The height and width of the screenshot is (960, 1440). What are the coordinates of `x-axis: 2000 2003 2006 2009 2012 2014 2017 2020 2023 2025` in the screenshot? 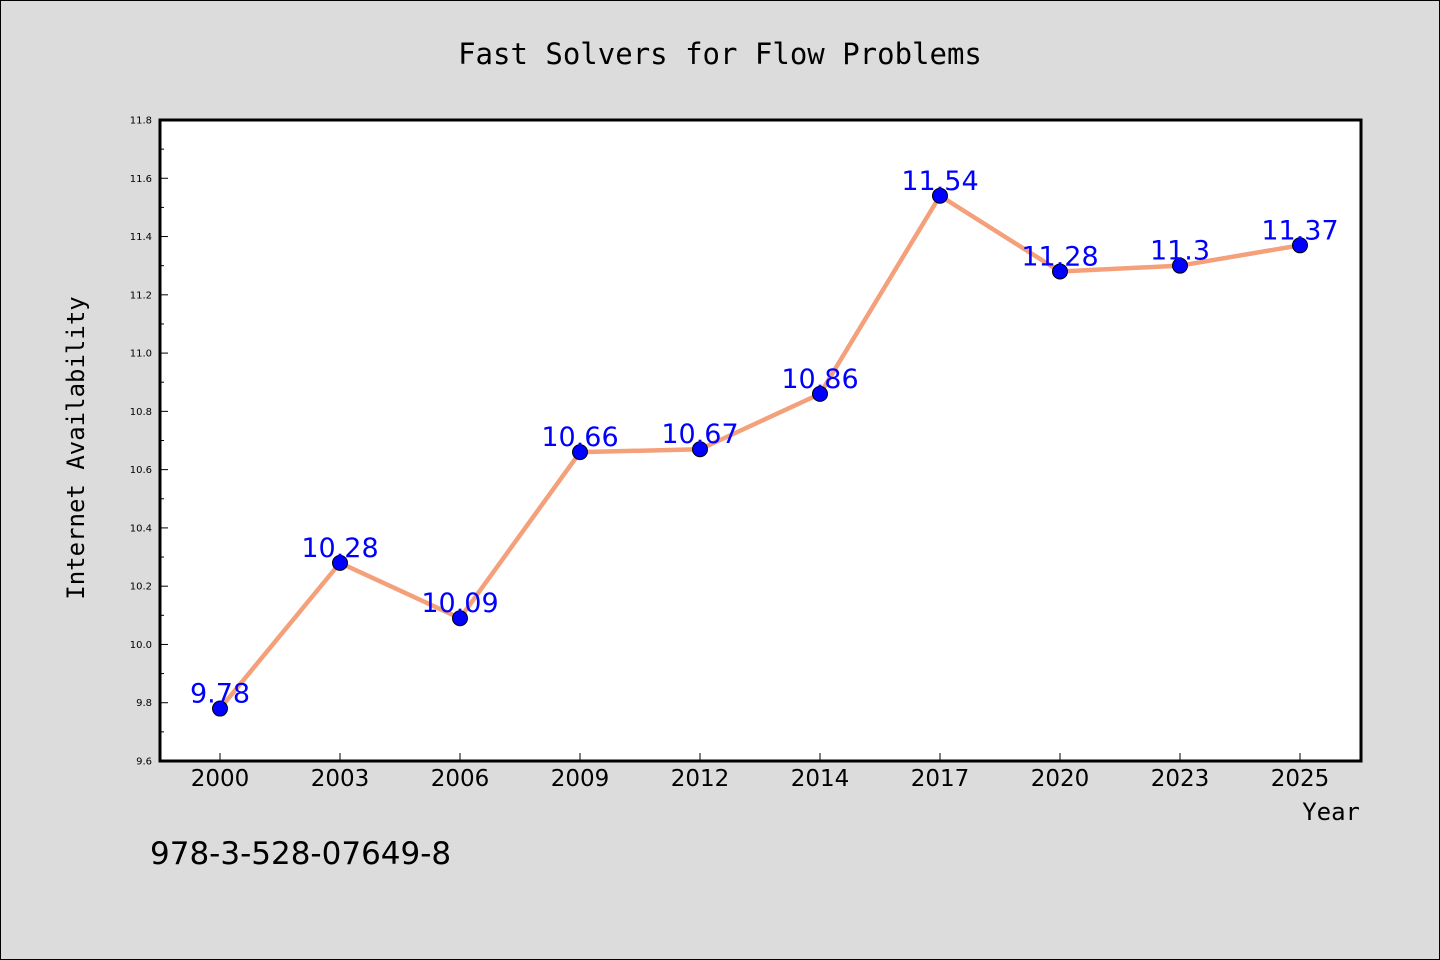 It's located at (760, 772).